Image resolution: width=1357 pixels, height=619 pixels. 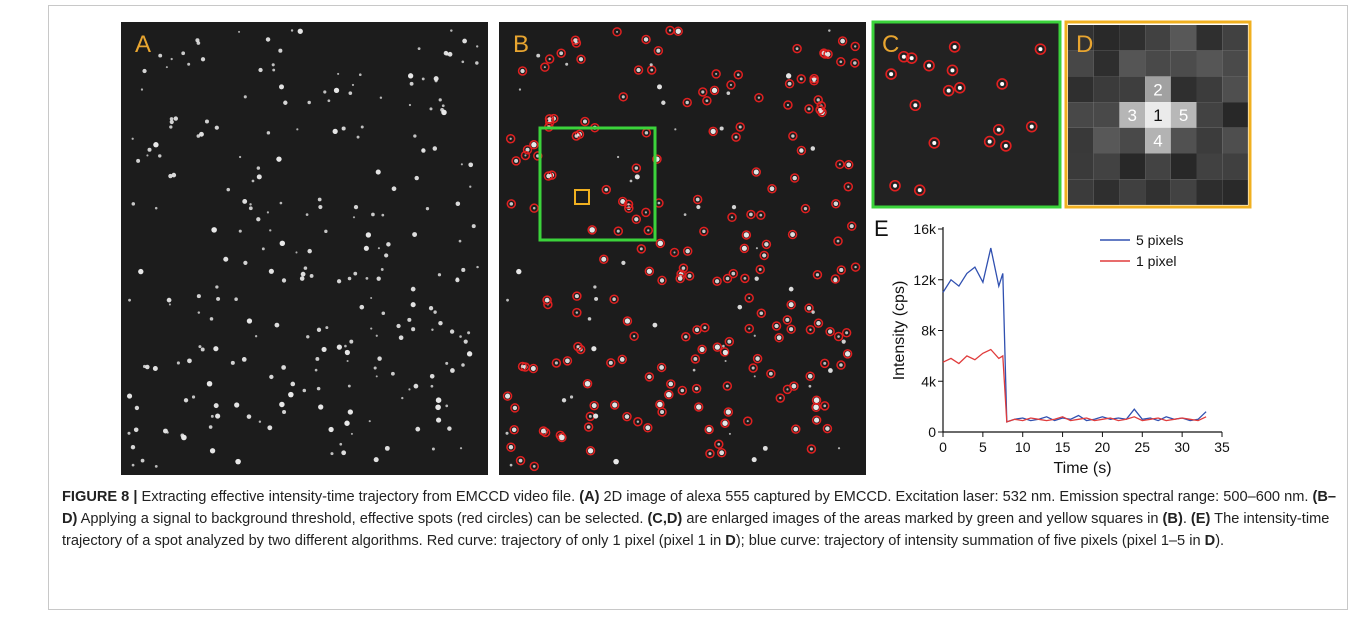 I want to click on x-tick-label: 10, so click(x=1023, y=447).